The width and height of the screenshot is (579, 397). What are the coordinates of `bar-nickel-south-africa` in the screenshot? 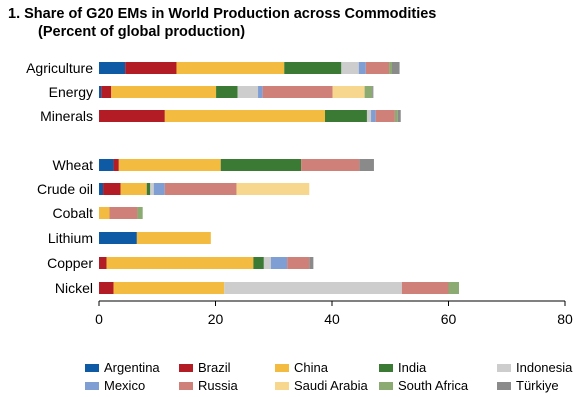 It's located at (453, 288).